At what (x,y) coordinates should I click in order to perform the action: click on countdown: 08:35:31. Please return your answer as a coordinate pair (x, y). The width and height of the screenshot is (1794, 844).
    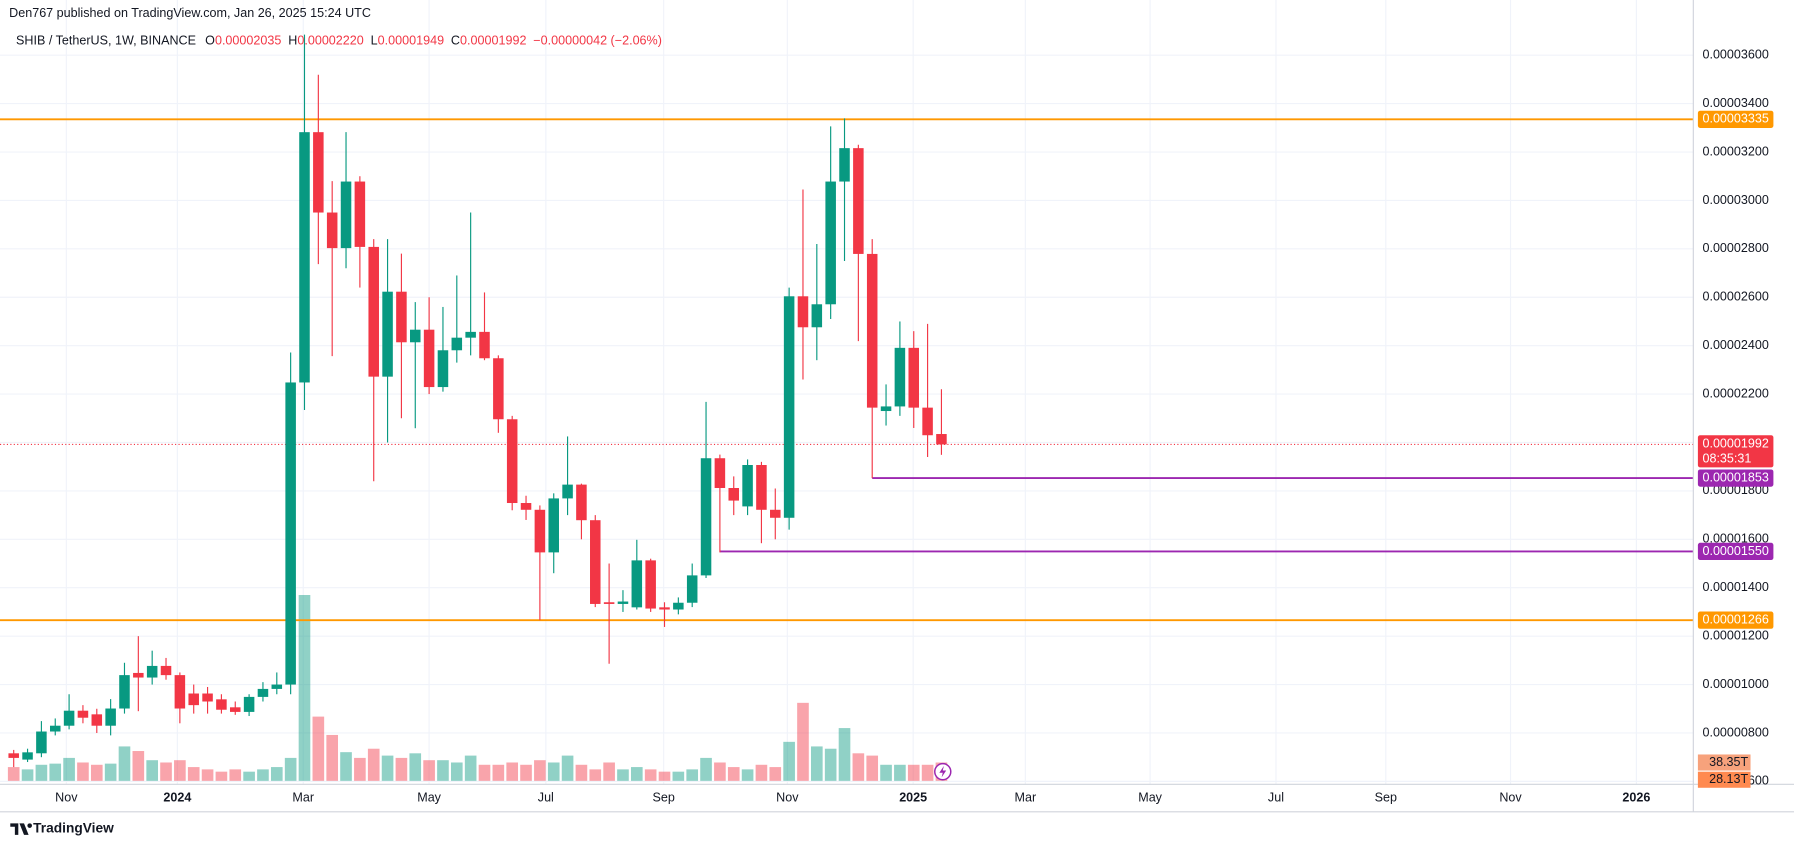
    Looking at the image, I should click on (1726, 459).